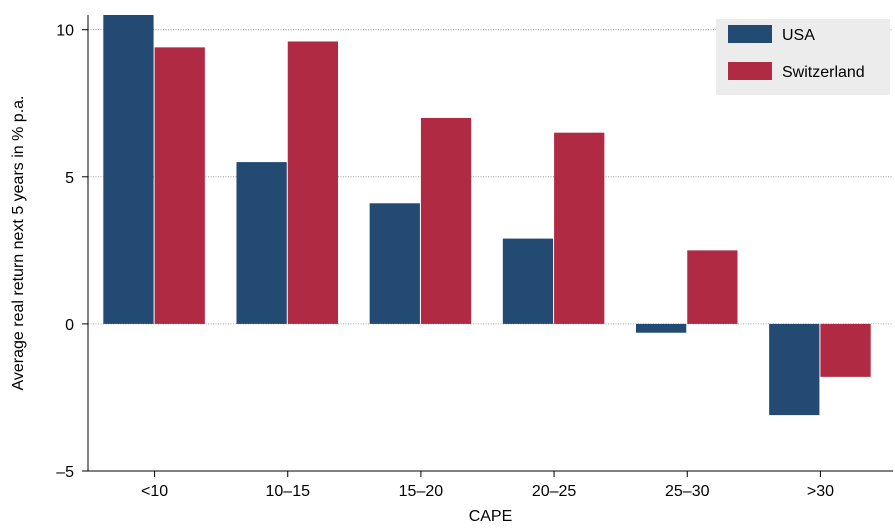  I want to click on x-tick-label: 25–30, so click(687, 491).